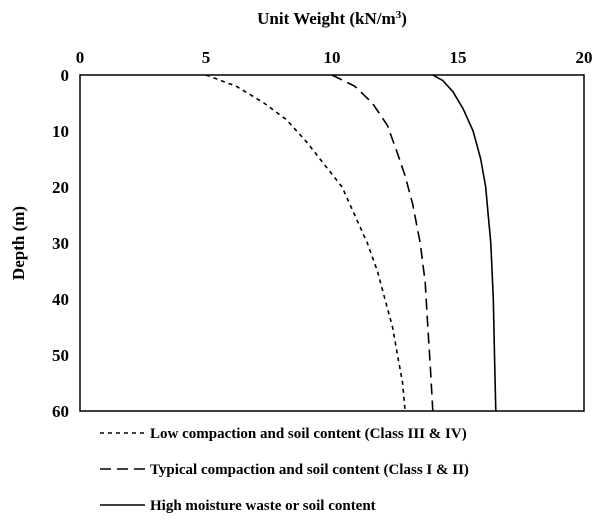  I want to click on x-tick-label: 5, so click(206, 57).